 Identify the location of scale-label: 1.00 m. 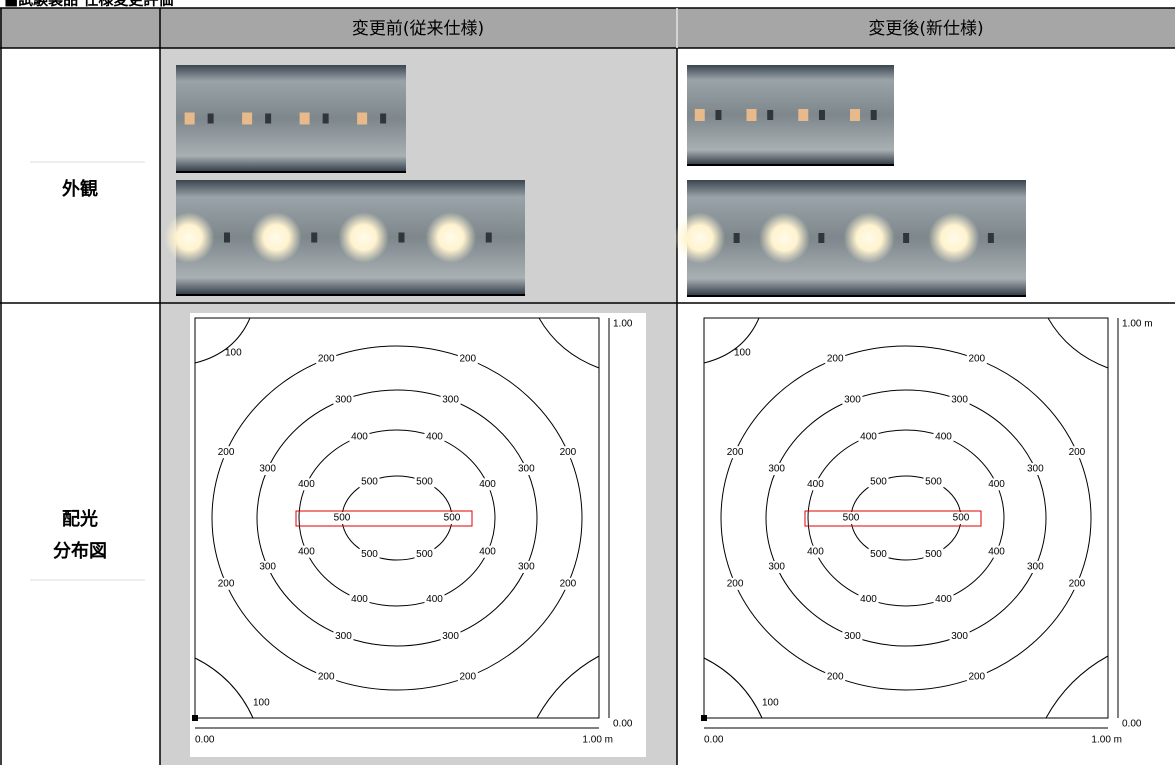
(1137, 324).